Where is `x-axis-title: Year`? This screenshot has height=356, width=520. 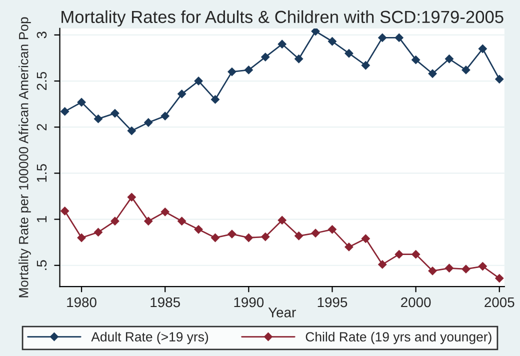 x-axis-title: Year is located at coordinates (282, 313).